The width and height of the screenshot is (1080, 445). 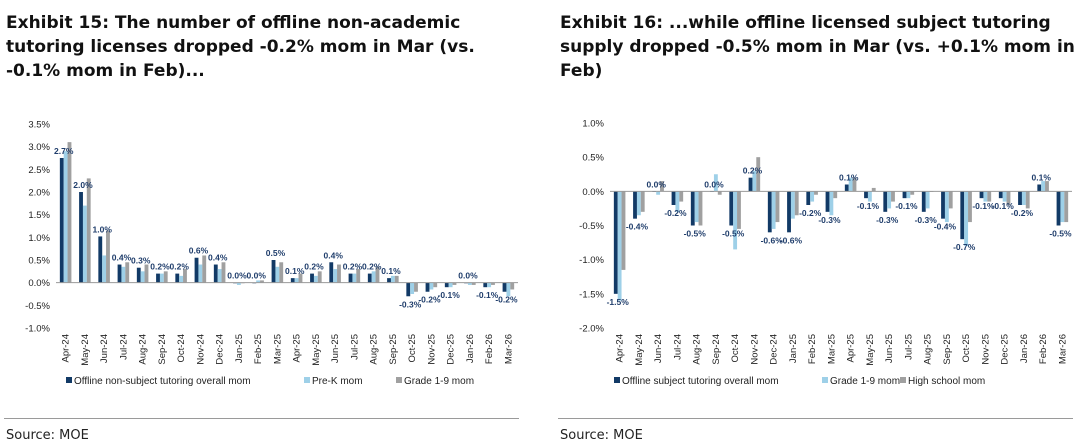 I want to click on data-label: -1.5%, so click(x=618, y=302).